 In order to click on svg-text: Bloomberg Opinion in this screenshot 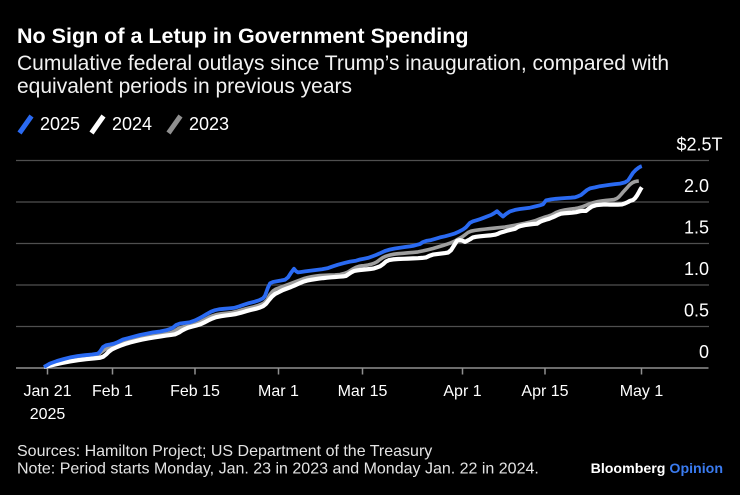, I will do `click(657, 469)`.